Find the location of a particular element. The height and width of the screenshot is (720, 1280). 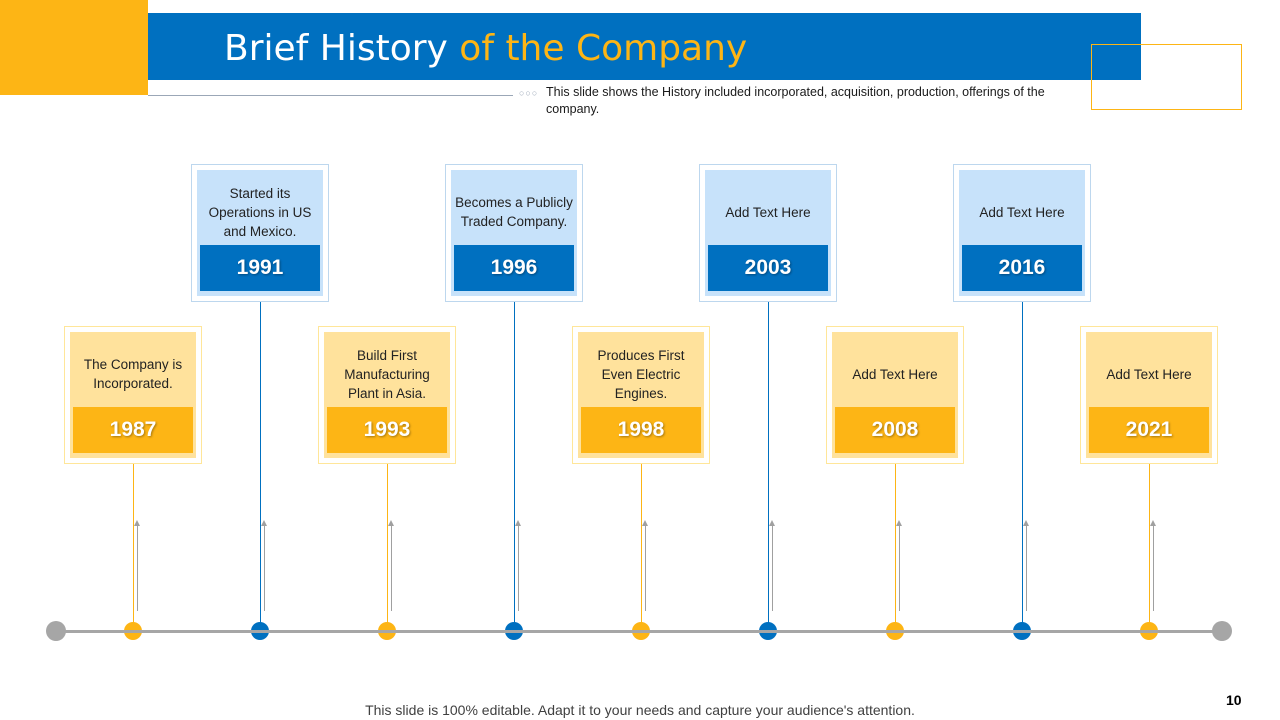

milestone-card: Add Text Here 2008 is located at coordinates (895, 395).